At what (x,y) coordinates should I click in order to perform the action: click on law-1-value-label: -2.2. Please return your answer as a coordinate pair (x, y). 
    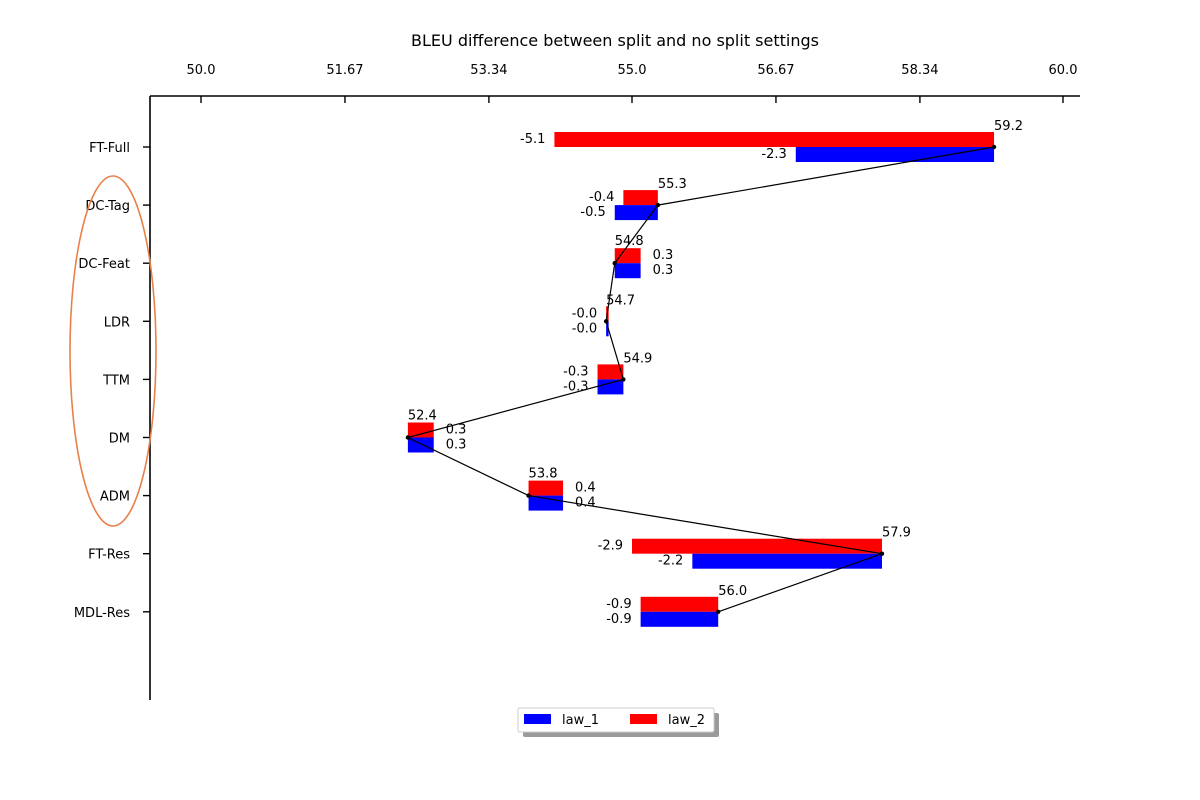
    Looking at the image, I should click on (670, 561).